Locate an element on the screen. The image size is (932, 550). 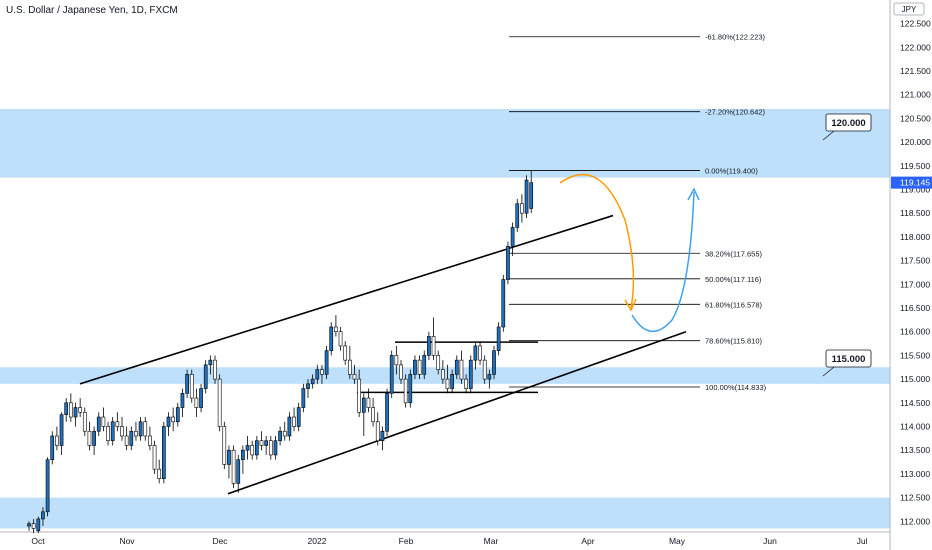
y-tick-label: 115.500 is located at coordinates (915, 355).